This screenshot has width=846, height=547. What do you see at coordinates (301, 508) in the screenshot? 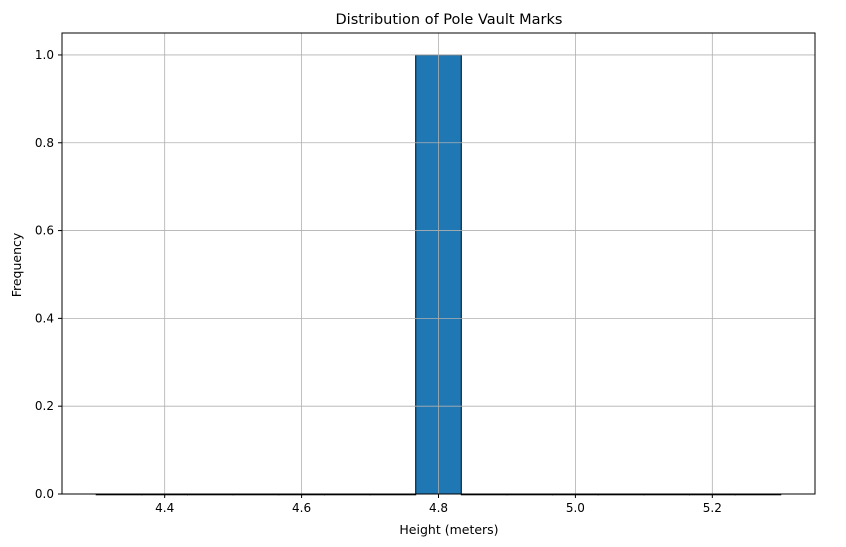
I see `x-tick-label: 4.6` at bounding box center [301, 508].